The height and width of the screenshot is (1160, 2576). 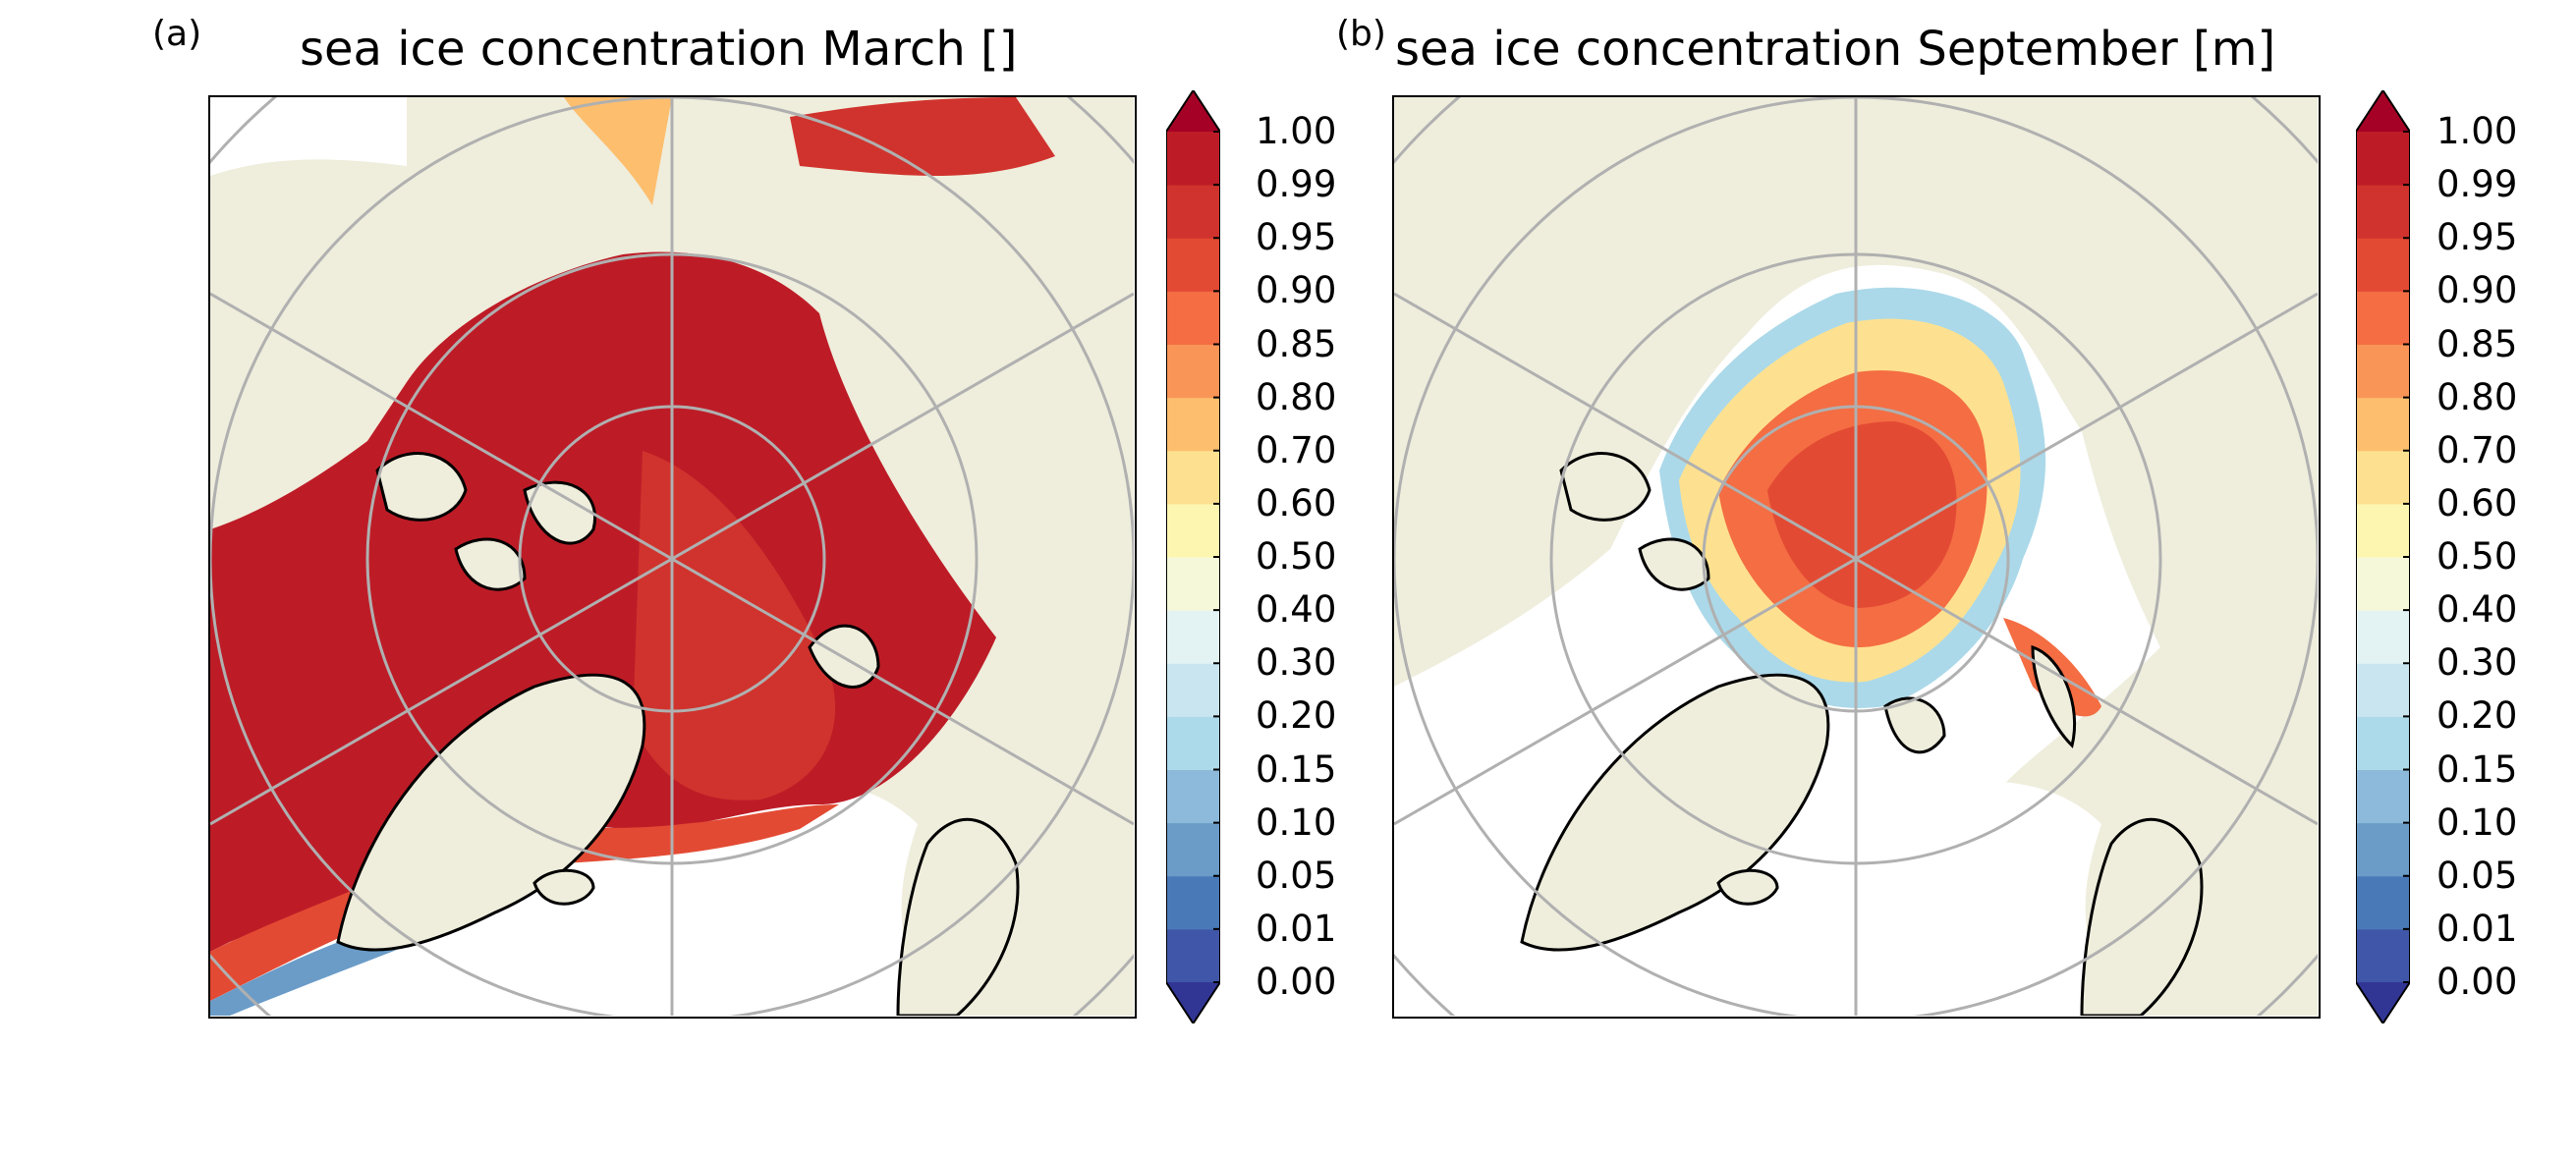 I want to click on sea-ice-edge, so click(x=524, y=902).